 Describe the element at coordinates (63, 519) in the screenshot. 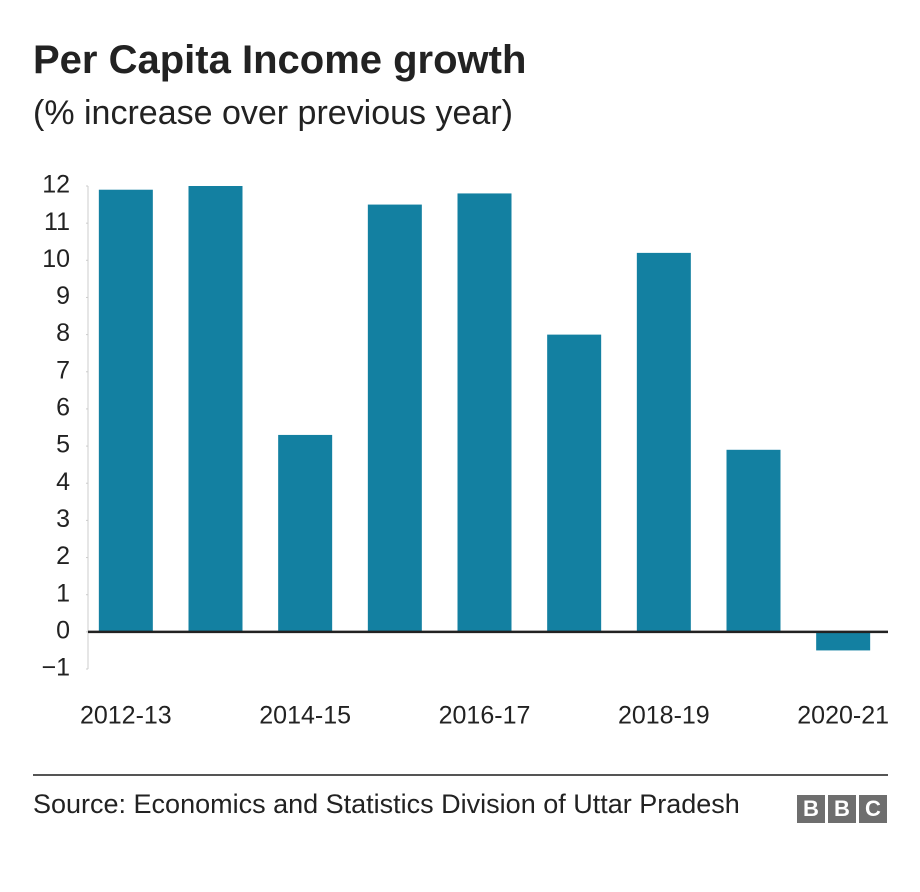

I see `y-tick-label: 3` at that location.